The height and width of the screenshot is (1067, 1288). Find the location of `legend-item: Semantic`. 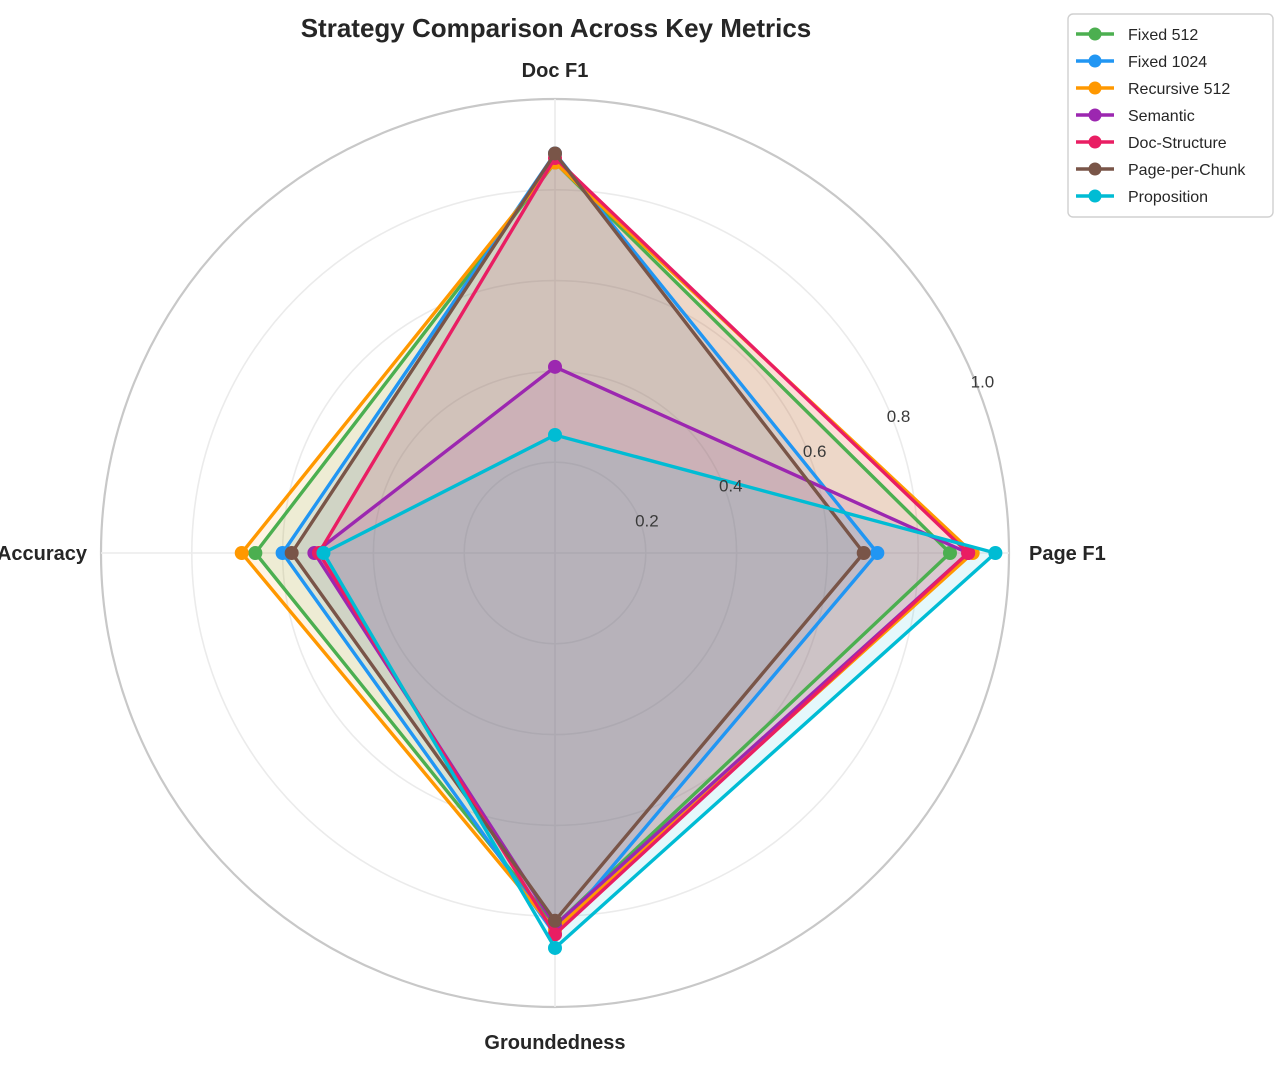

legend-item: Semantic is located at coordinates (1135, 116).